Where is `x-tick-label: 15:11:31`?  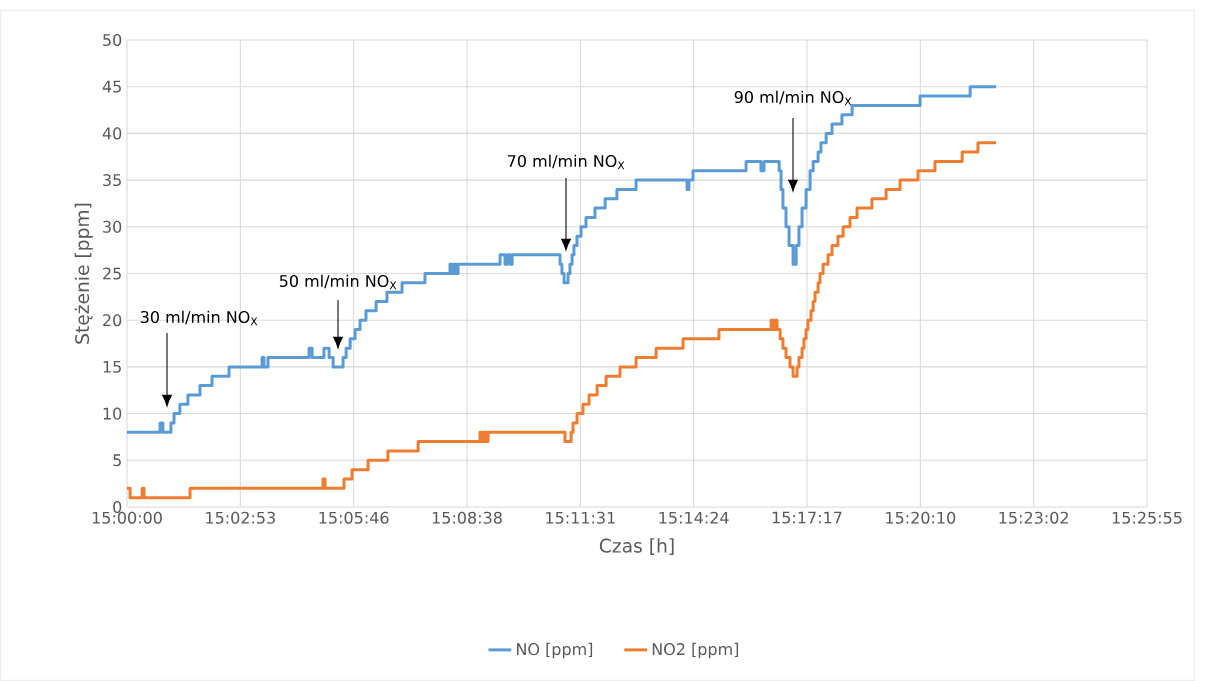
x-tick-label: 15:11:31 is located at coordinates (580, 517).